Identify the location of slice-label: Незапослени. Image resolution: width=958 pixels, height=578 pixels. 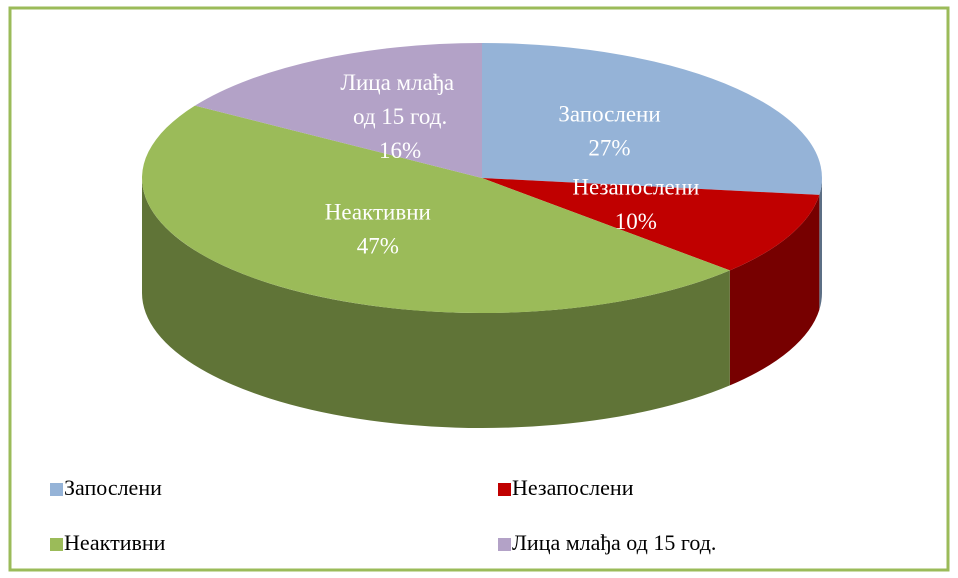
(635, 187).